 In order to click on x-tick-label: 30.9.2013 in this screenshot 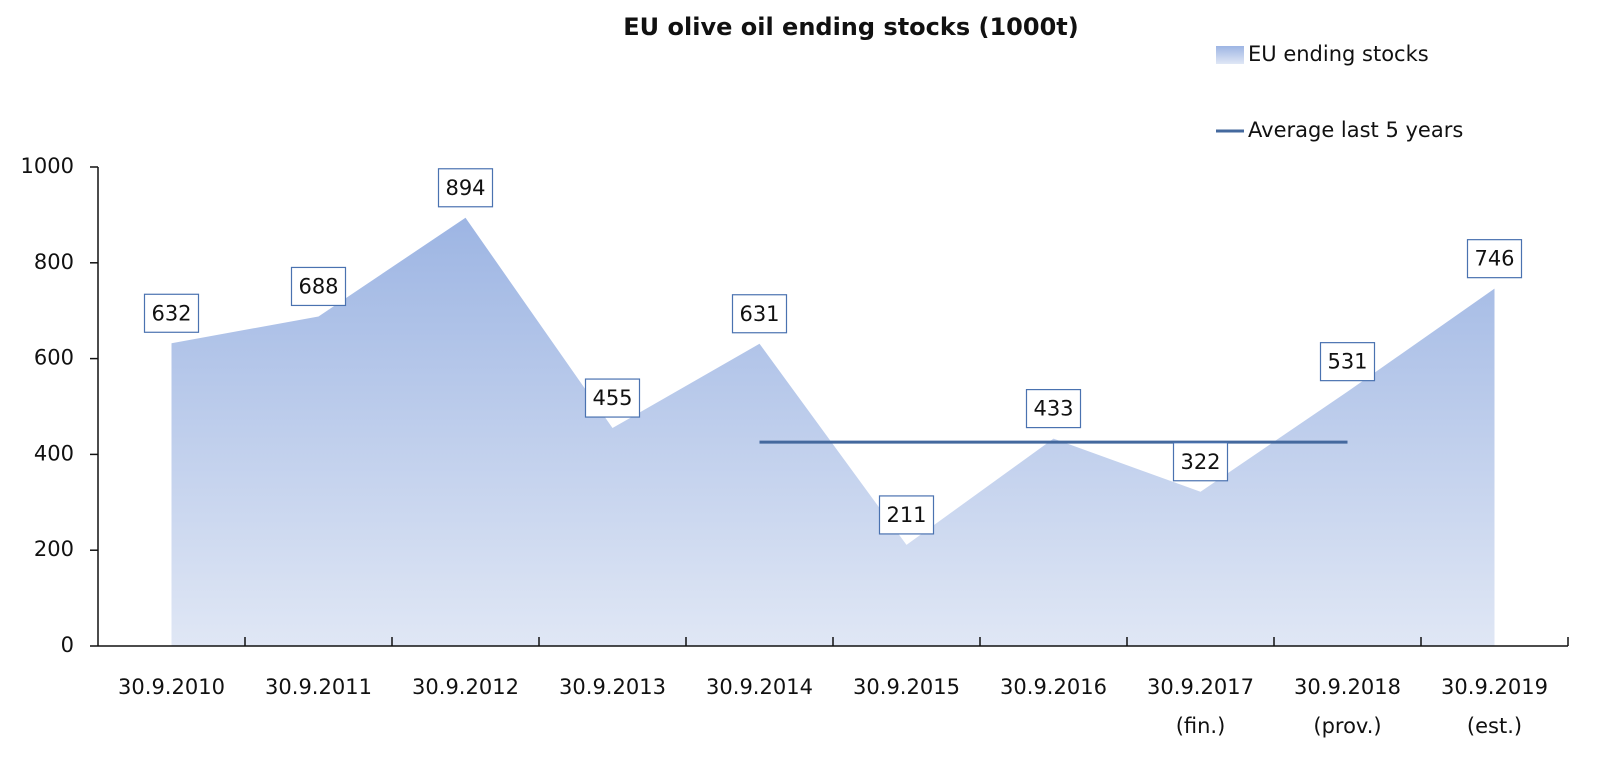, I will do `click(612, 687)`.